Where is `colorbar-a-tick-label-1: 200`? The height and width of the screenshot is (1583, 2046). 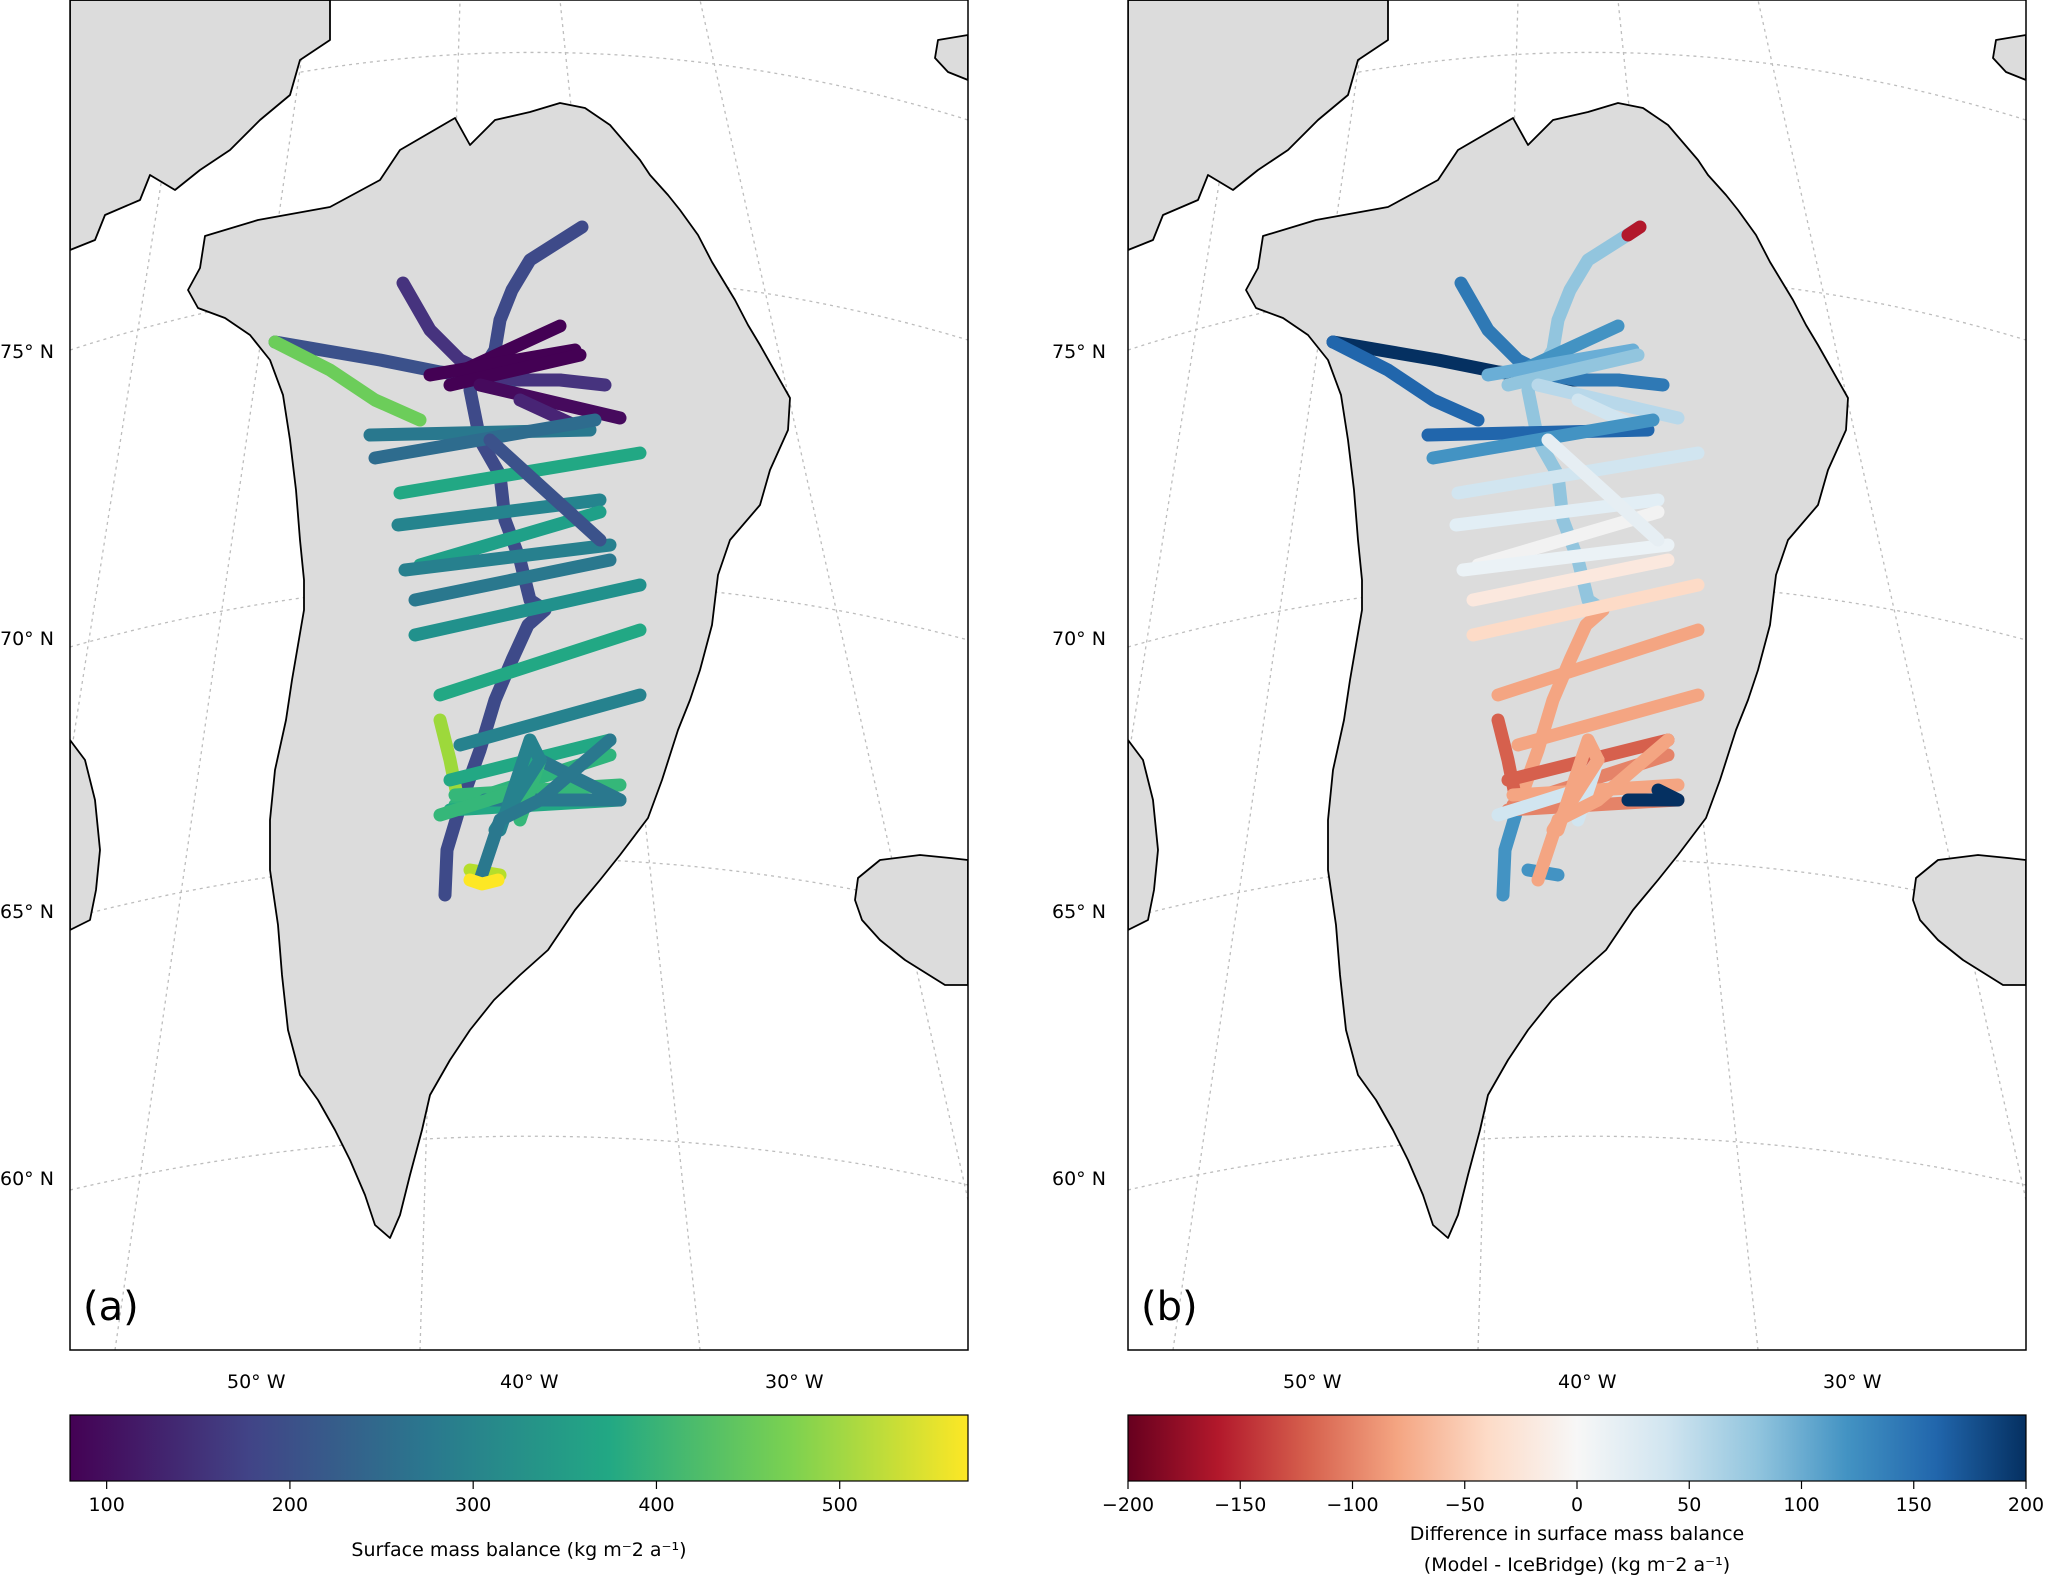 colorbar-a-tick-label-1: 200 is located at coordinates (290, 1505).